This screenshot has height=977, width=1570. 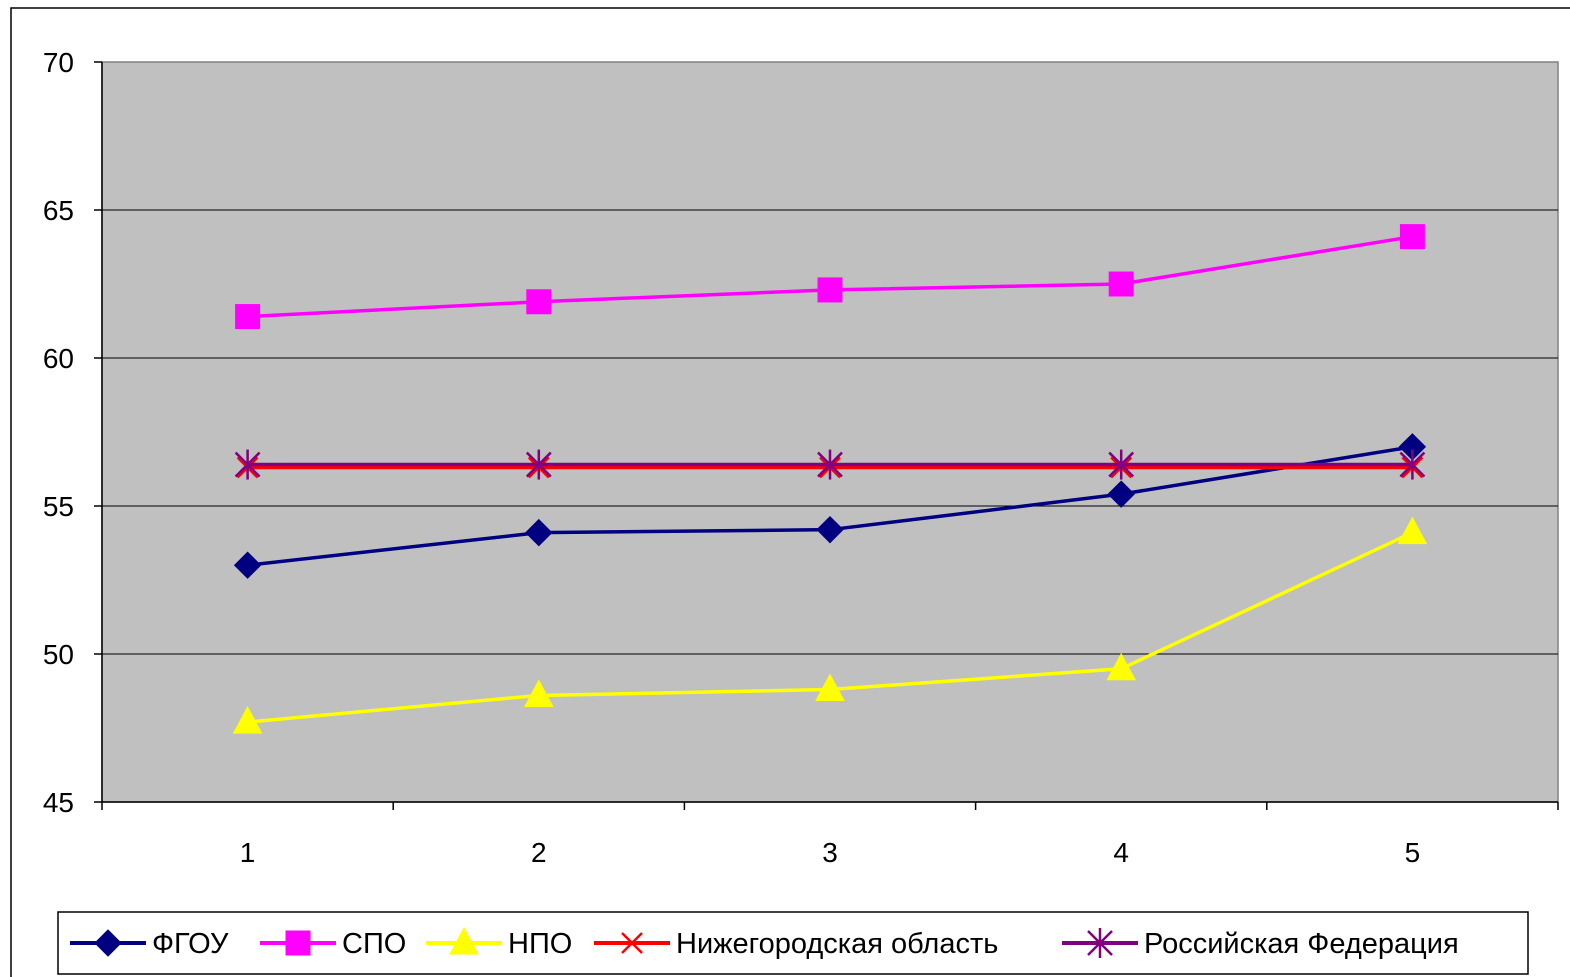 I want to click on y-tick-label: 55, so click(x=58, y=506).